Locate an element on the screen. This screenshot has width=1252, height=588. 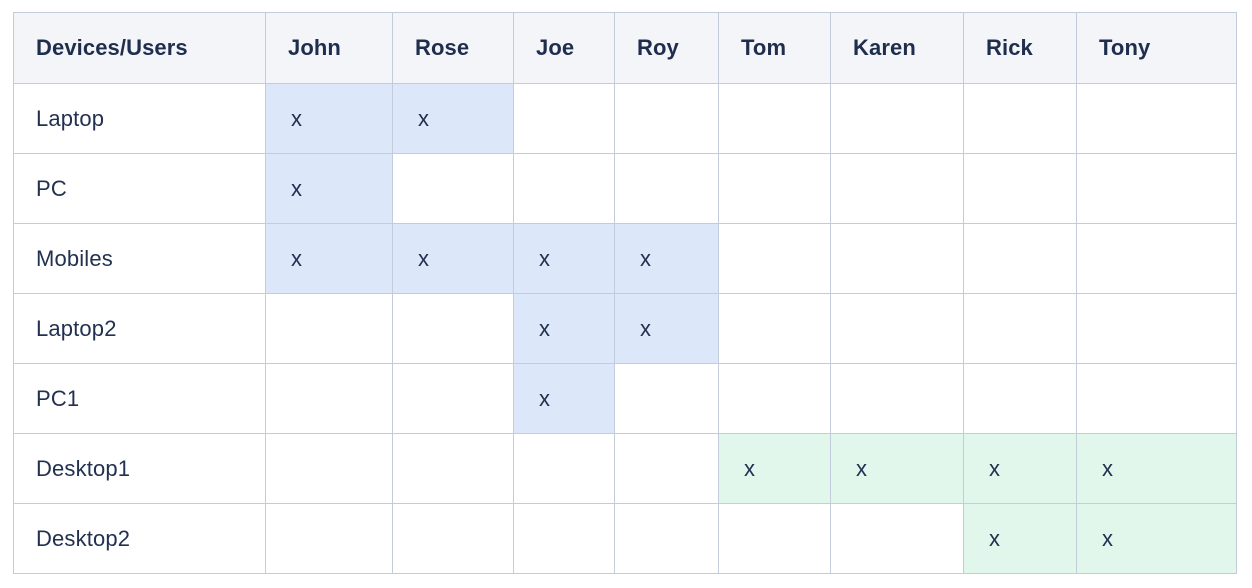
cell-pc-roy is located at coordinates (666, 188).